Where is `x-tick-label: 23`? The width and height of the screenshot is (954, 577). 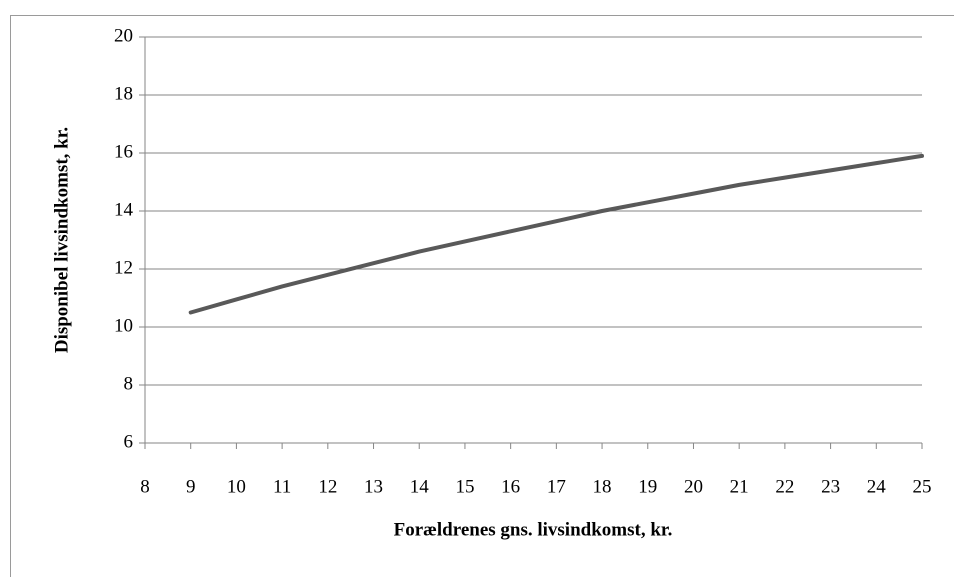
x-tick-label: 23 is located at coordinates (830, 486).